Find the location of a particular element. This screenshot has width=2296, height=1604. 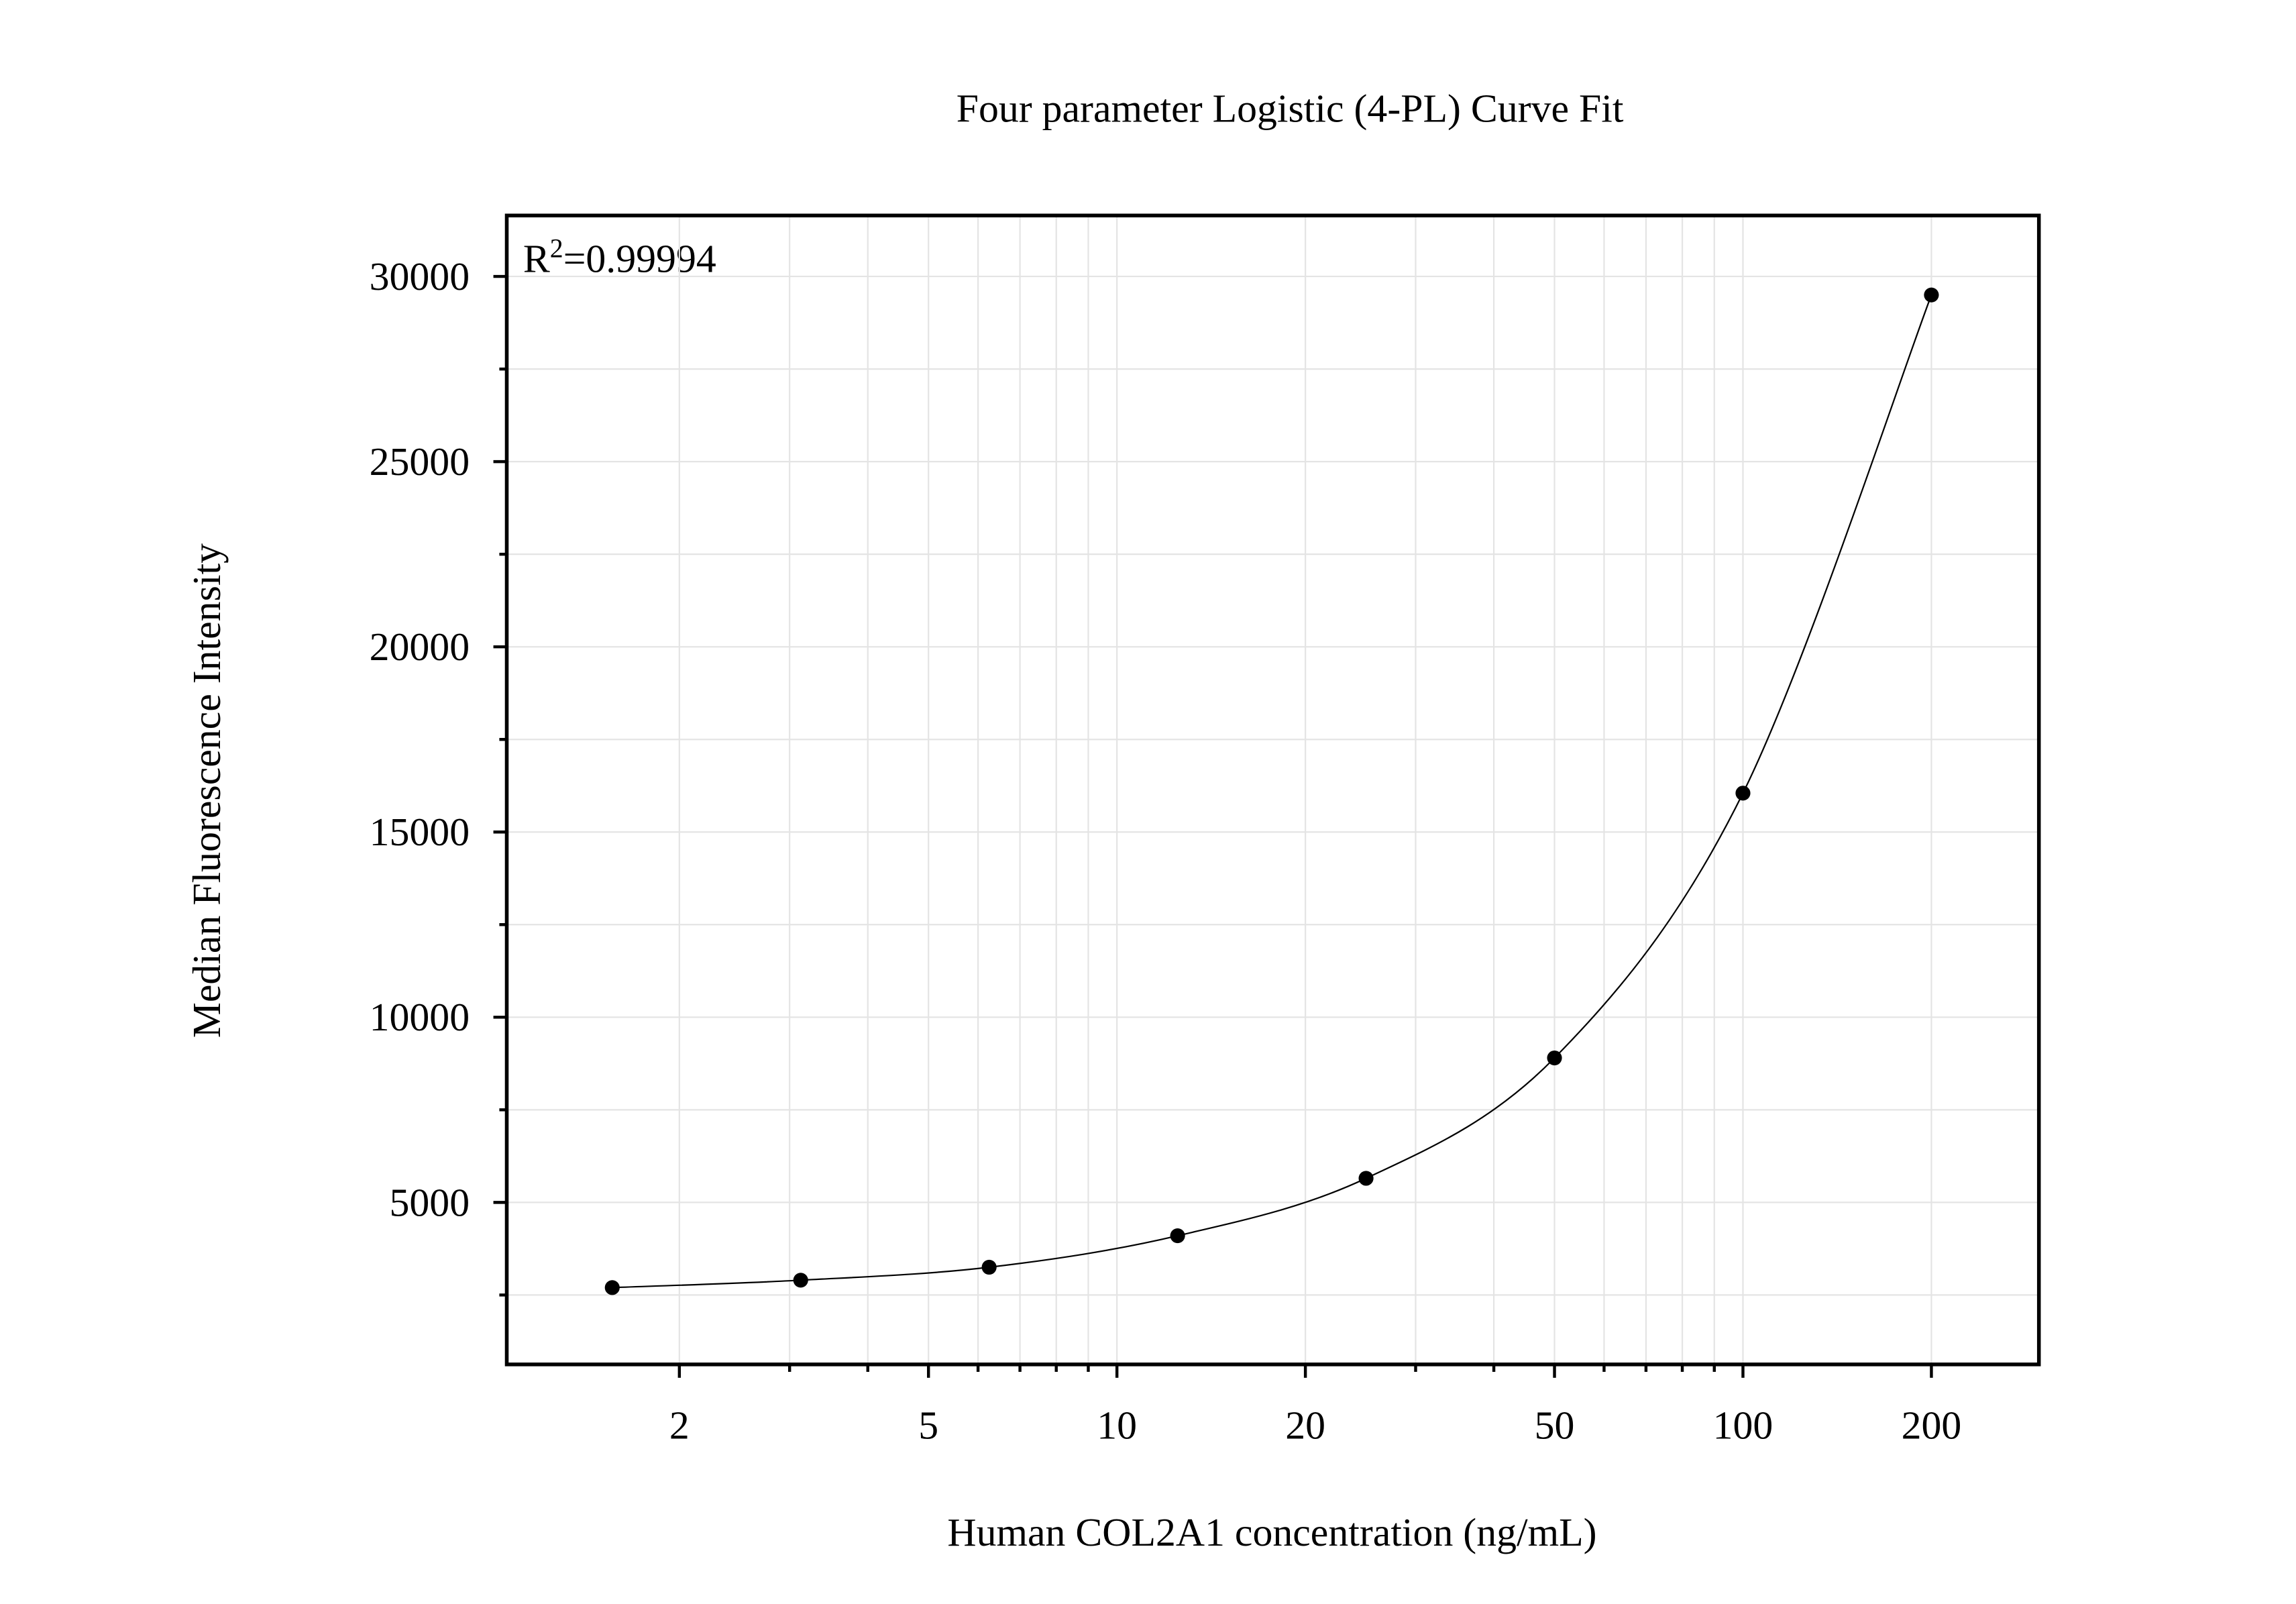

x-tick-label: 10 is located at coordinates (1117, 1425).